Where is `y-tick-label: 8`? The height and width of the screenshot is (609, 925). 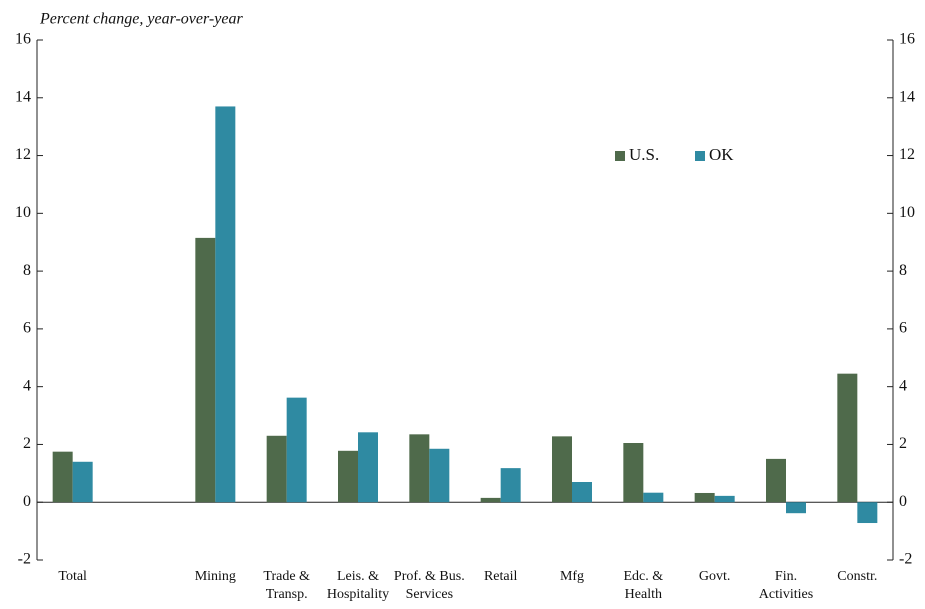 y-tick-label: 8 is located at coordinates (27, 270).